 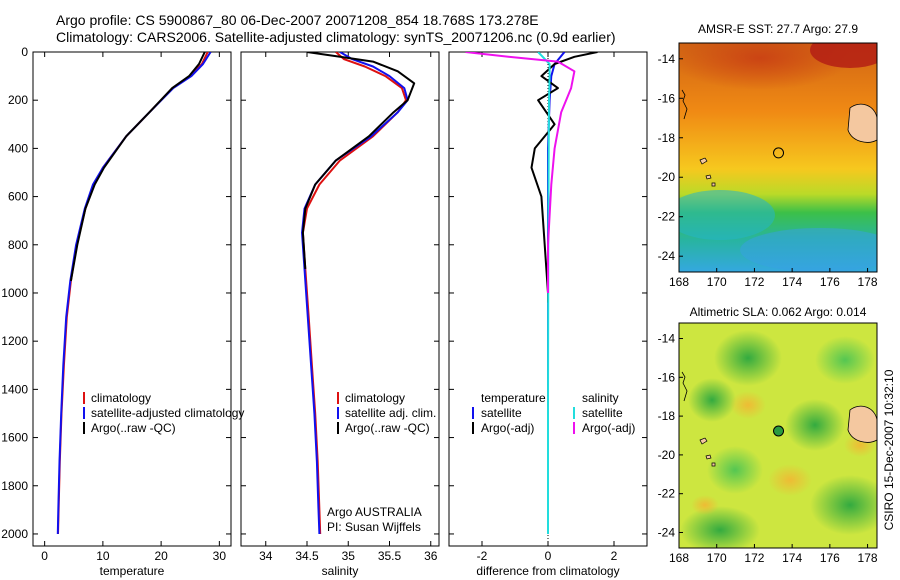 What do you see at coordinates (608, 428) in the screenshot?
I see `legend-label-sal-argo: Argo(-adj)` at bounding box center [608, 428].